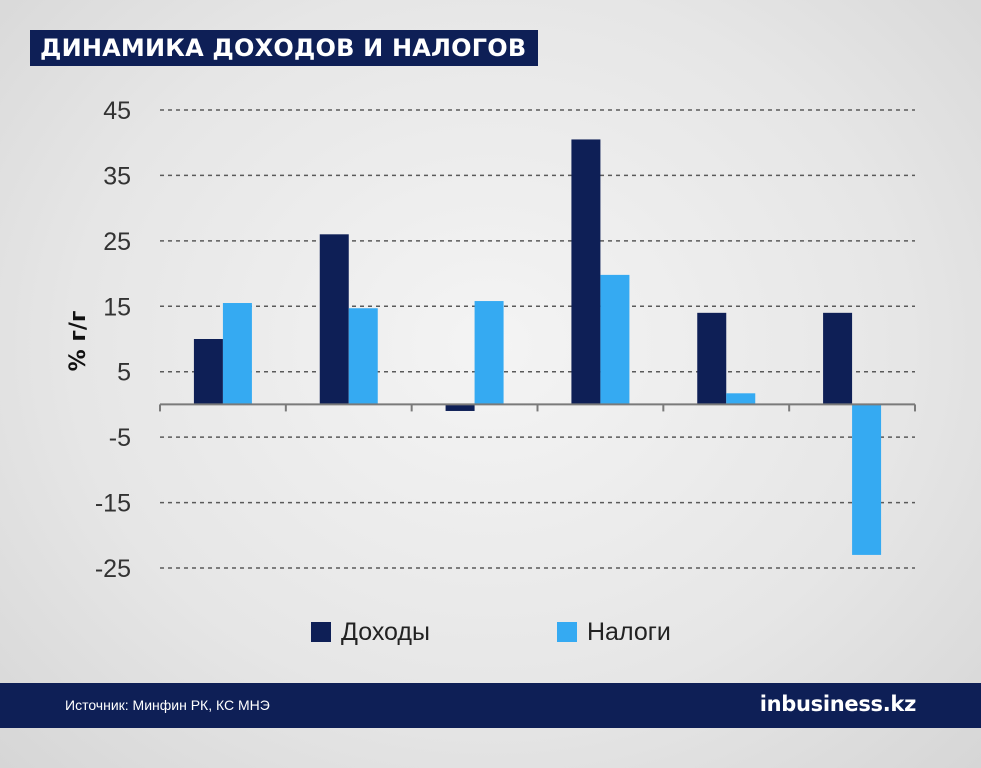 The image size is (981, 768). Describe the element at coordinates (124, 373) in the screenshot. I see `y-tick-label: 5` at that location.